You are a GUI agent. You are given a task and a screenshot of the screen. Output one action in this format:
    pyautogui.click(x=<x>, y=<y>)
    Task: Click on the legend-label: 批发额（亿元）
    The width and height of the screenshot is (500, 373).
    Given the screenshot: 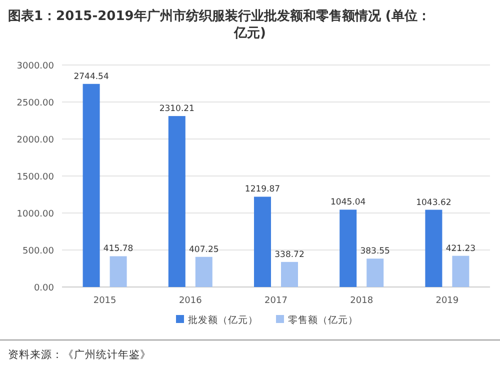 What is the action you would take?
    pyautogui.click(x=223, y=320)
    